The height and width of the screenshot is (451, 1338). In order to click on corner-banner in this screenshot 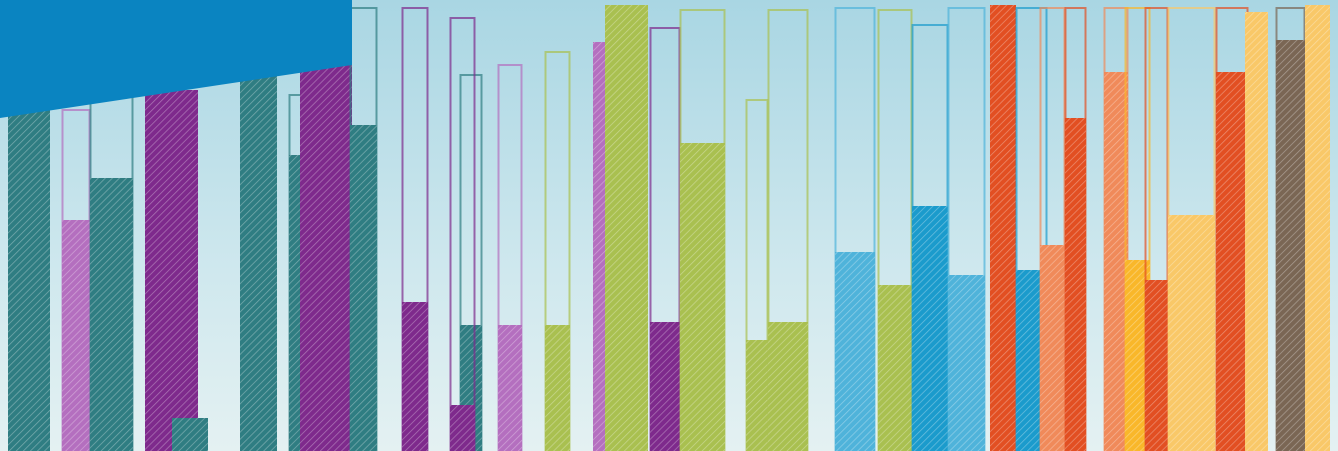, I will do `click(176, 59)`.